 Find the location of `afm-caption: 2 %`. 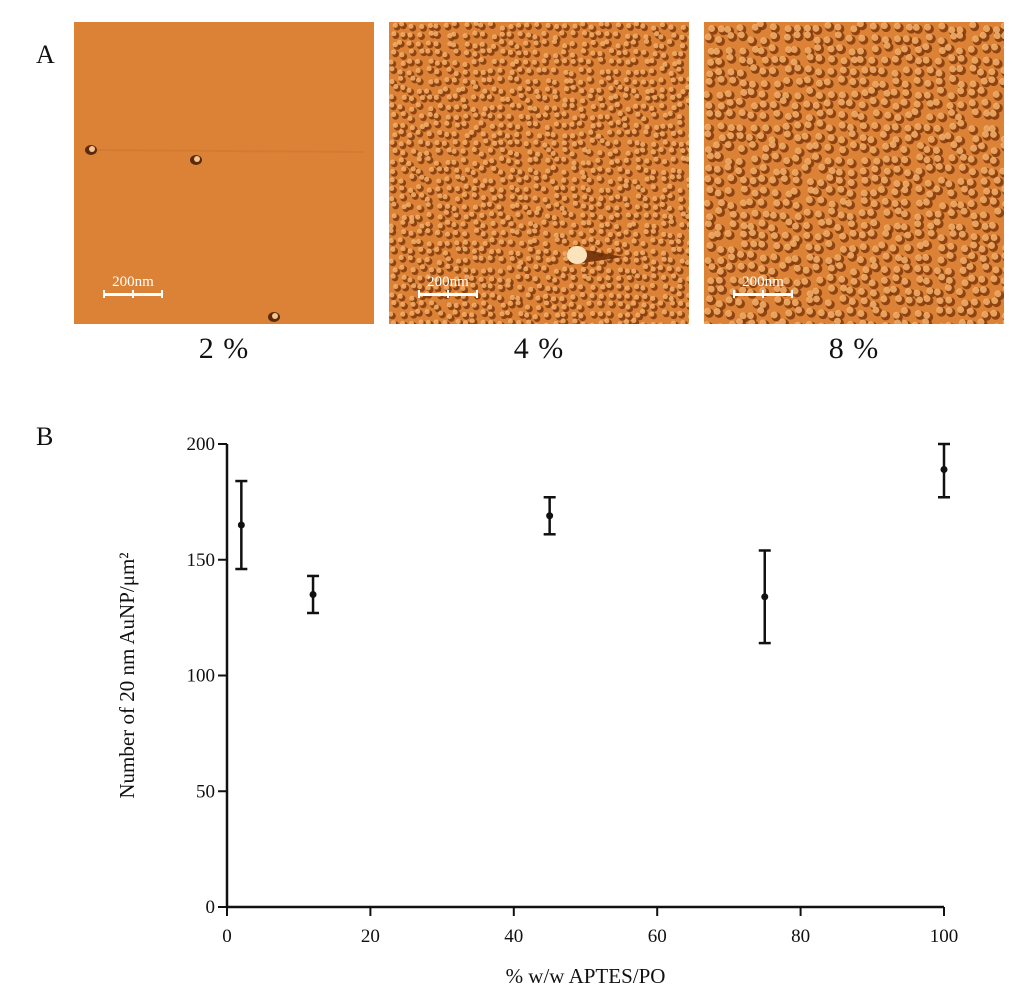

afm-caption: 2 % is located at coordinates (224, 348).